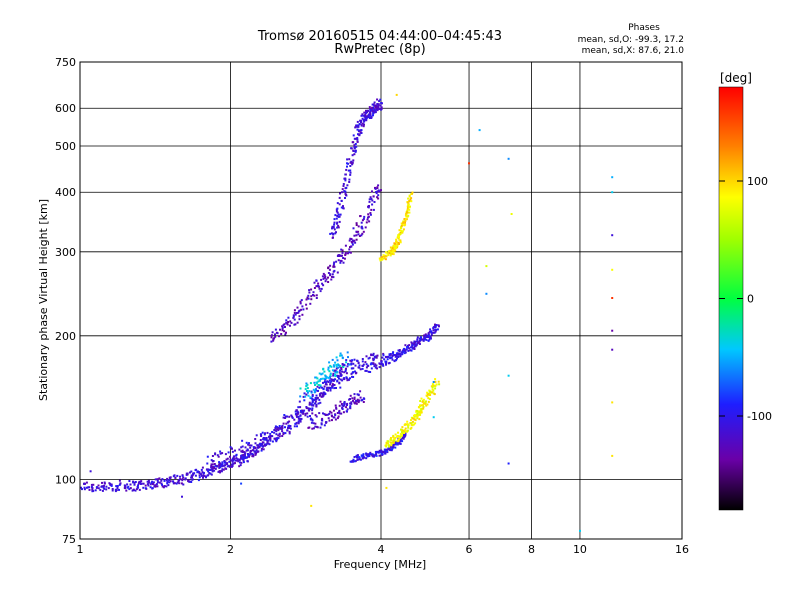  I want to click on y-tick-label: 75, so click(69, 539).